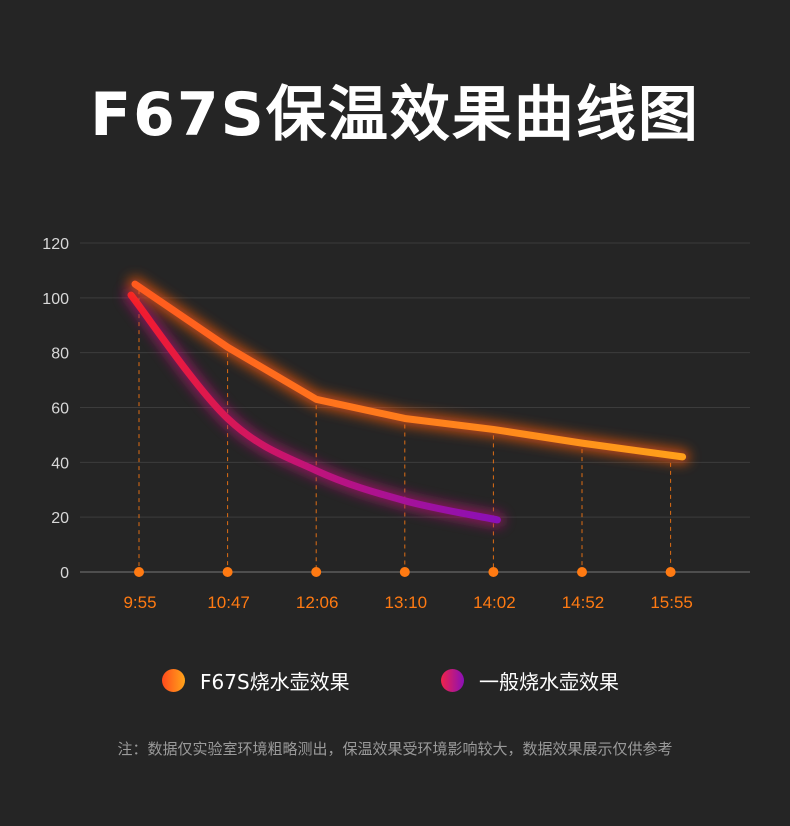 The height and width of the screenshot is (826, 790). What do you see at coordinates (583, 602) in the screenshot?
I see `x-tick-label: 14:52` at bounding box center [583, 602].